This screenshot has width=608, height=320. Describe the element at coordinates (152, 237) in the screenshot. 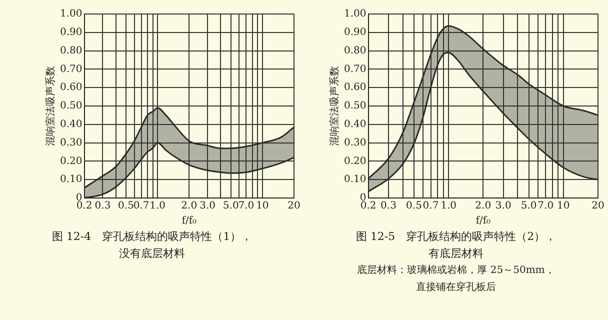

I see `text: 图 12-4 穿孔板结构的吸声特性（1），` at that location.